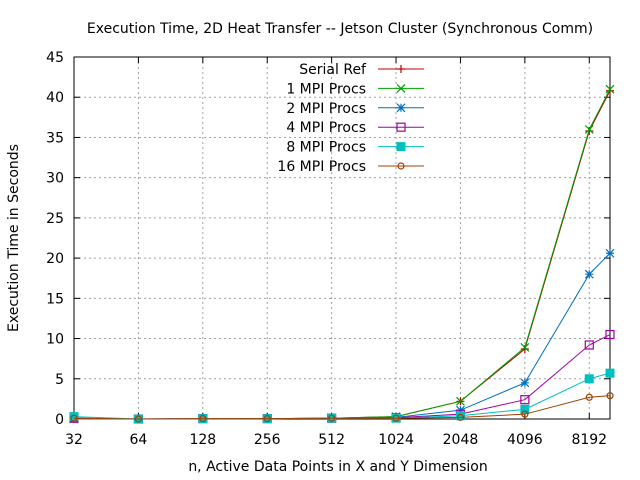  Describe the element at coordinates (331, 440) in the screenshot. I see `x-tick-label: 512` at that location.